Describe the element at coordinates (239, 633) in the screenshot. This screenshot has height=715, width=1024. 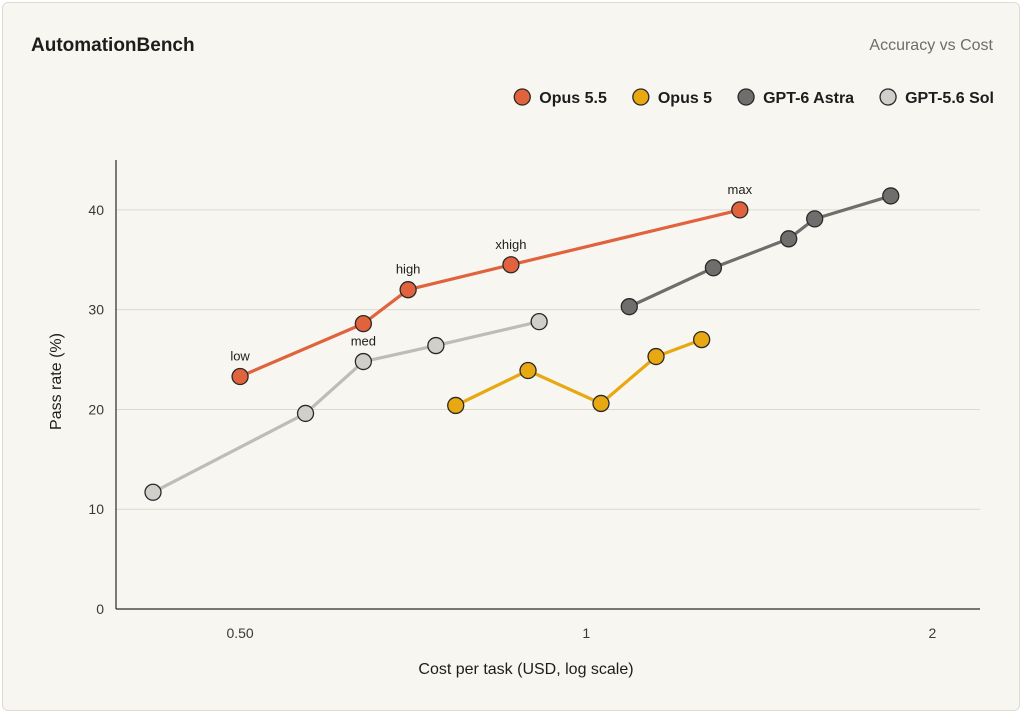
I see `x-tick-label: 0.50` at that location.